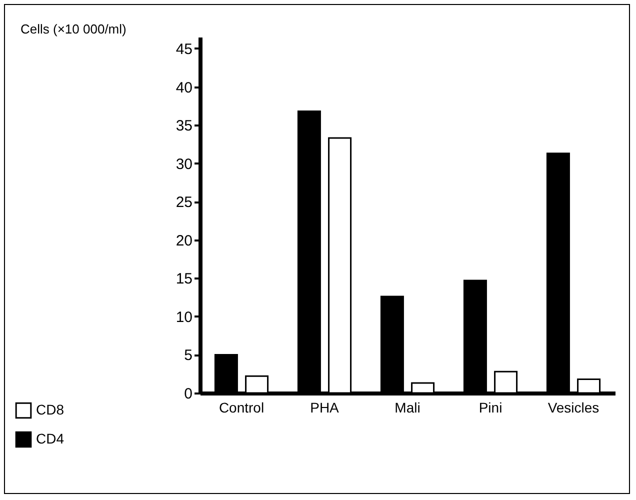  Describe the element at coordinates (184, 126) in the screenshot. I see `y-tick-label: 35` at that location.